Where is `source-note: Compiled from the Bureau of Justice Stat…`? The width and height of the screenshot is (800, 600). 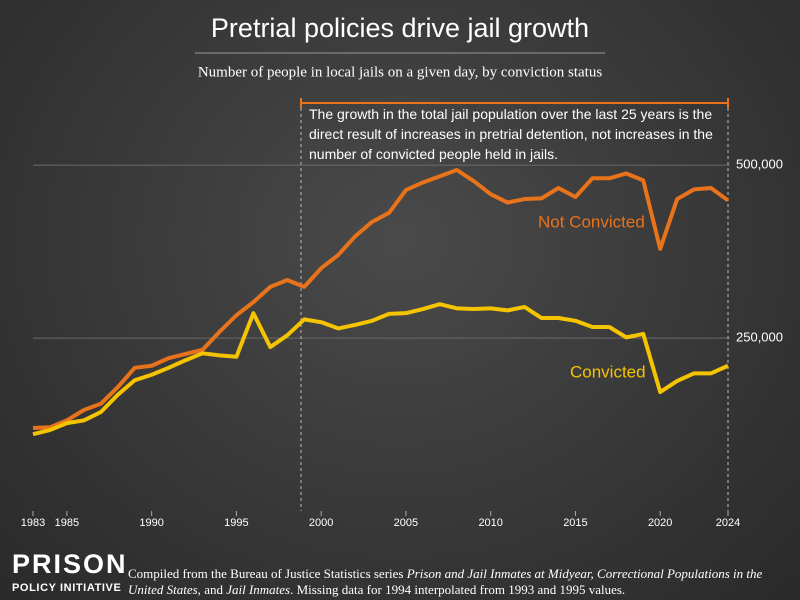
source-note: Compiled from the Bureau of Justice Stat… is located at coordinates (448, 582).